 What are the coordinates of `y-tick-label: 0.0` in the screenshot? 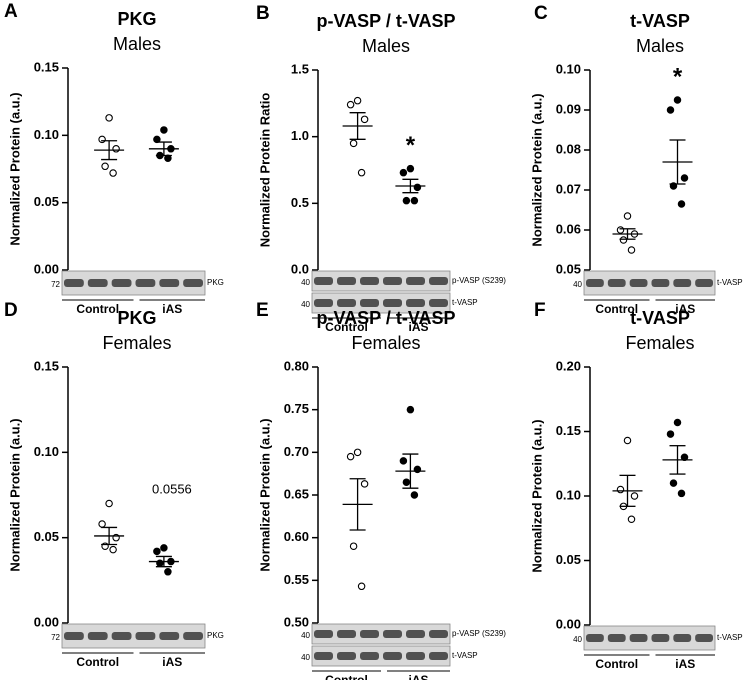 It's located at (300, 268).